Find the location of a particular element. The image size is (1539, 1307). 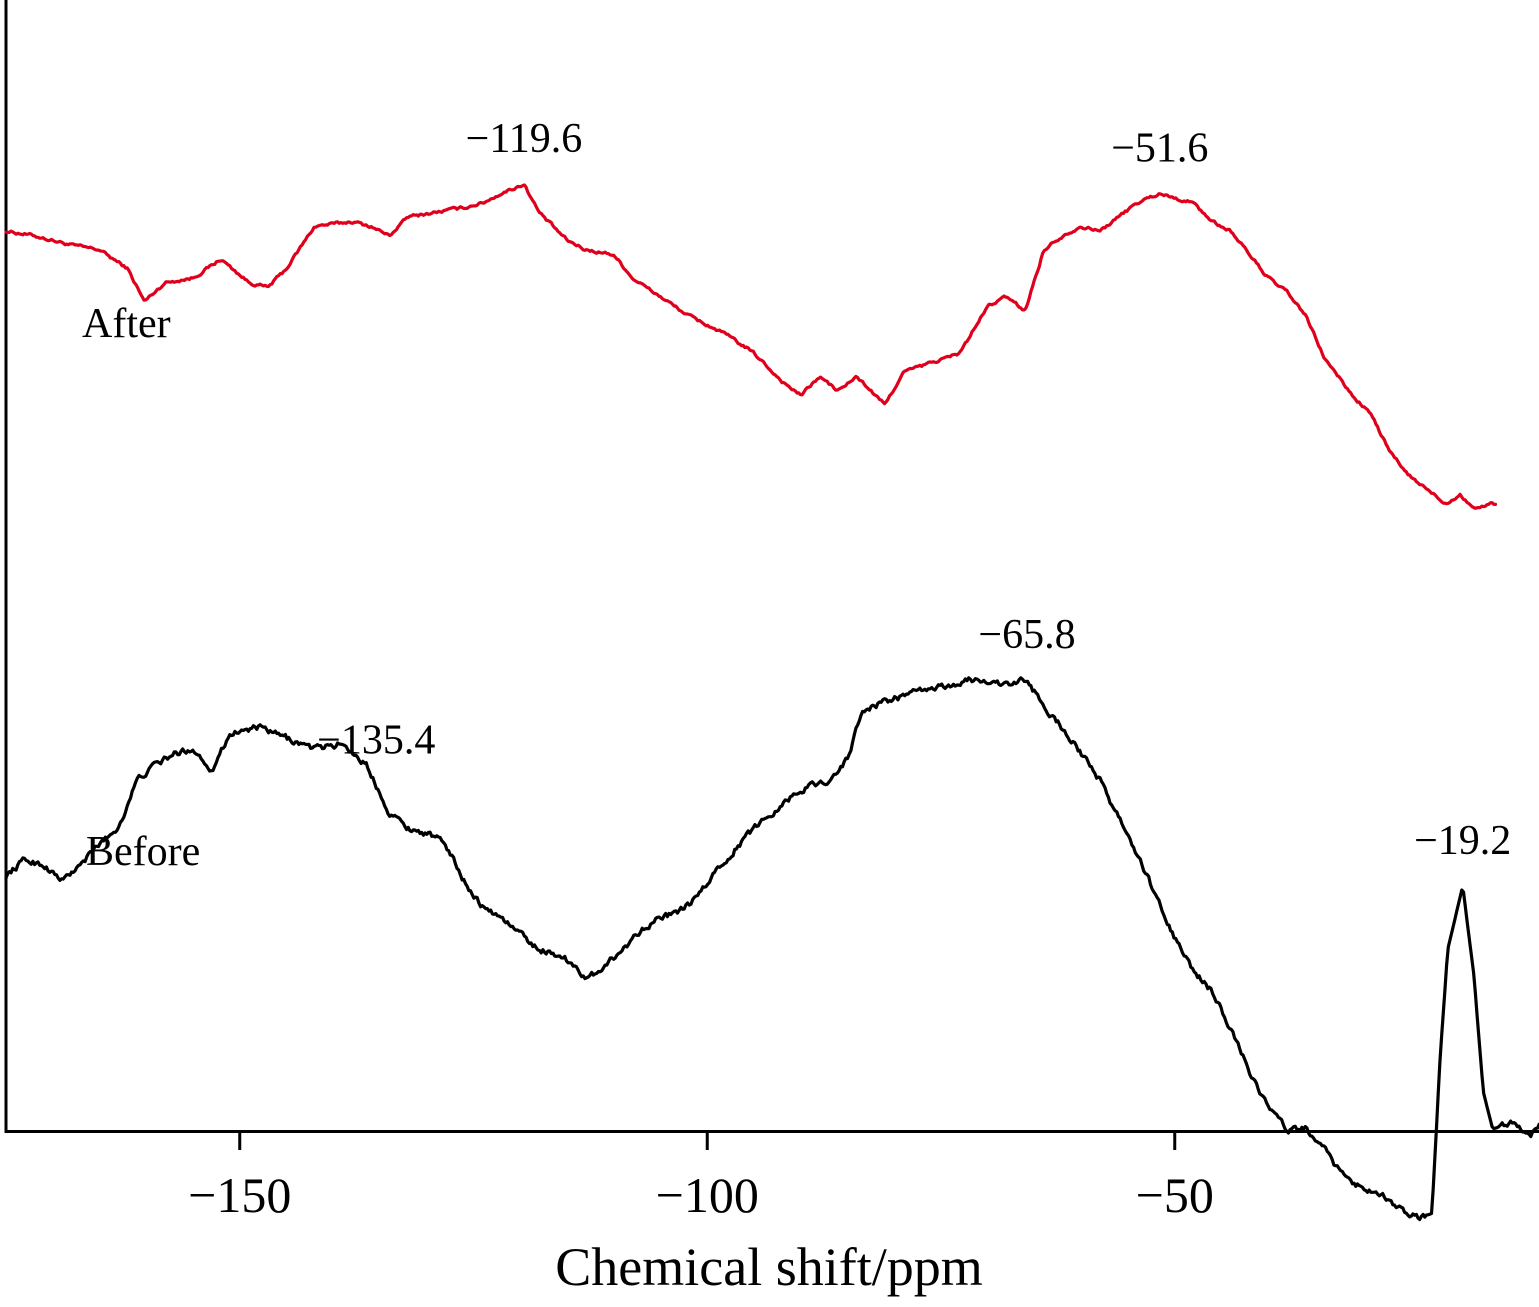

x-axis-ticks: −150 −100 −50 is located at coordinates (701, 1177).